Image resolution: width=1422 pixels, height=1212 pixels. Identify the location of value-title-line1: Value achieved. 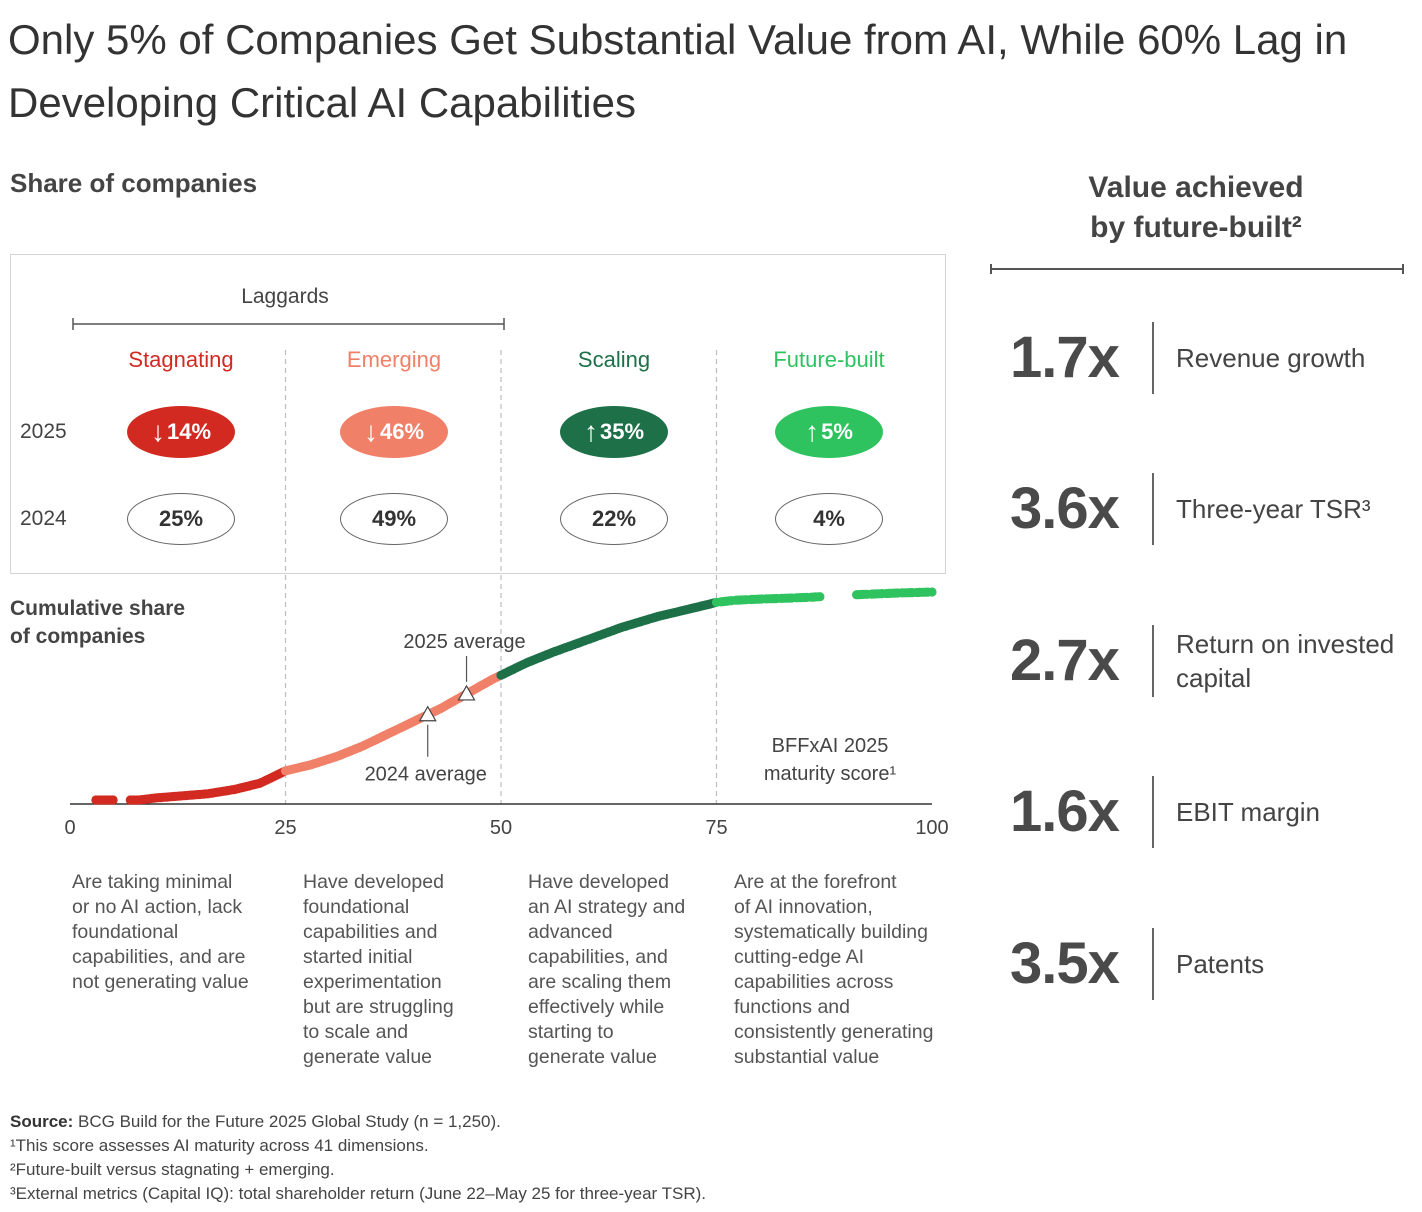
(1196, 187).